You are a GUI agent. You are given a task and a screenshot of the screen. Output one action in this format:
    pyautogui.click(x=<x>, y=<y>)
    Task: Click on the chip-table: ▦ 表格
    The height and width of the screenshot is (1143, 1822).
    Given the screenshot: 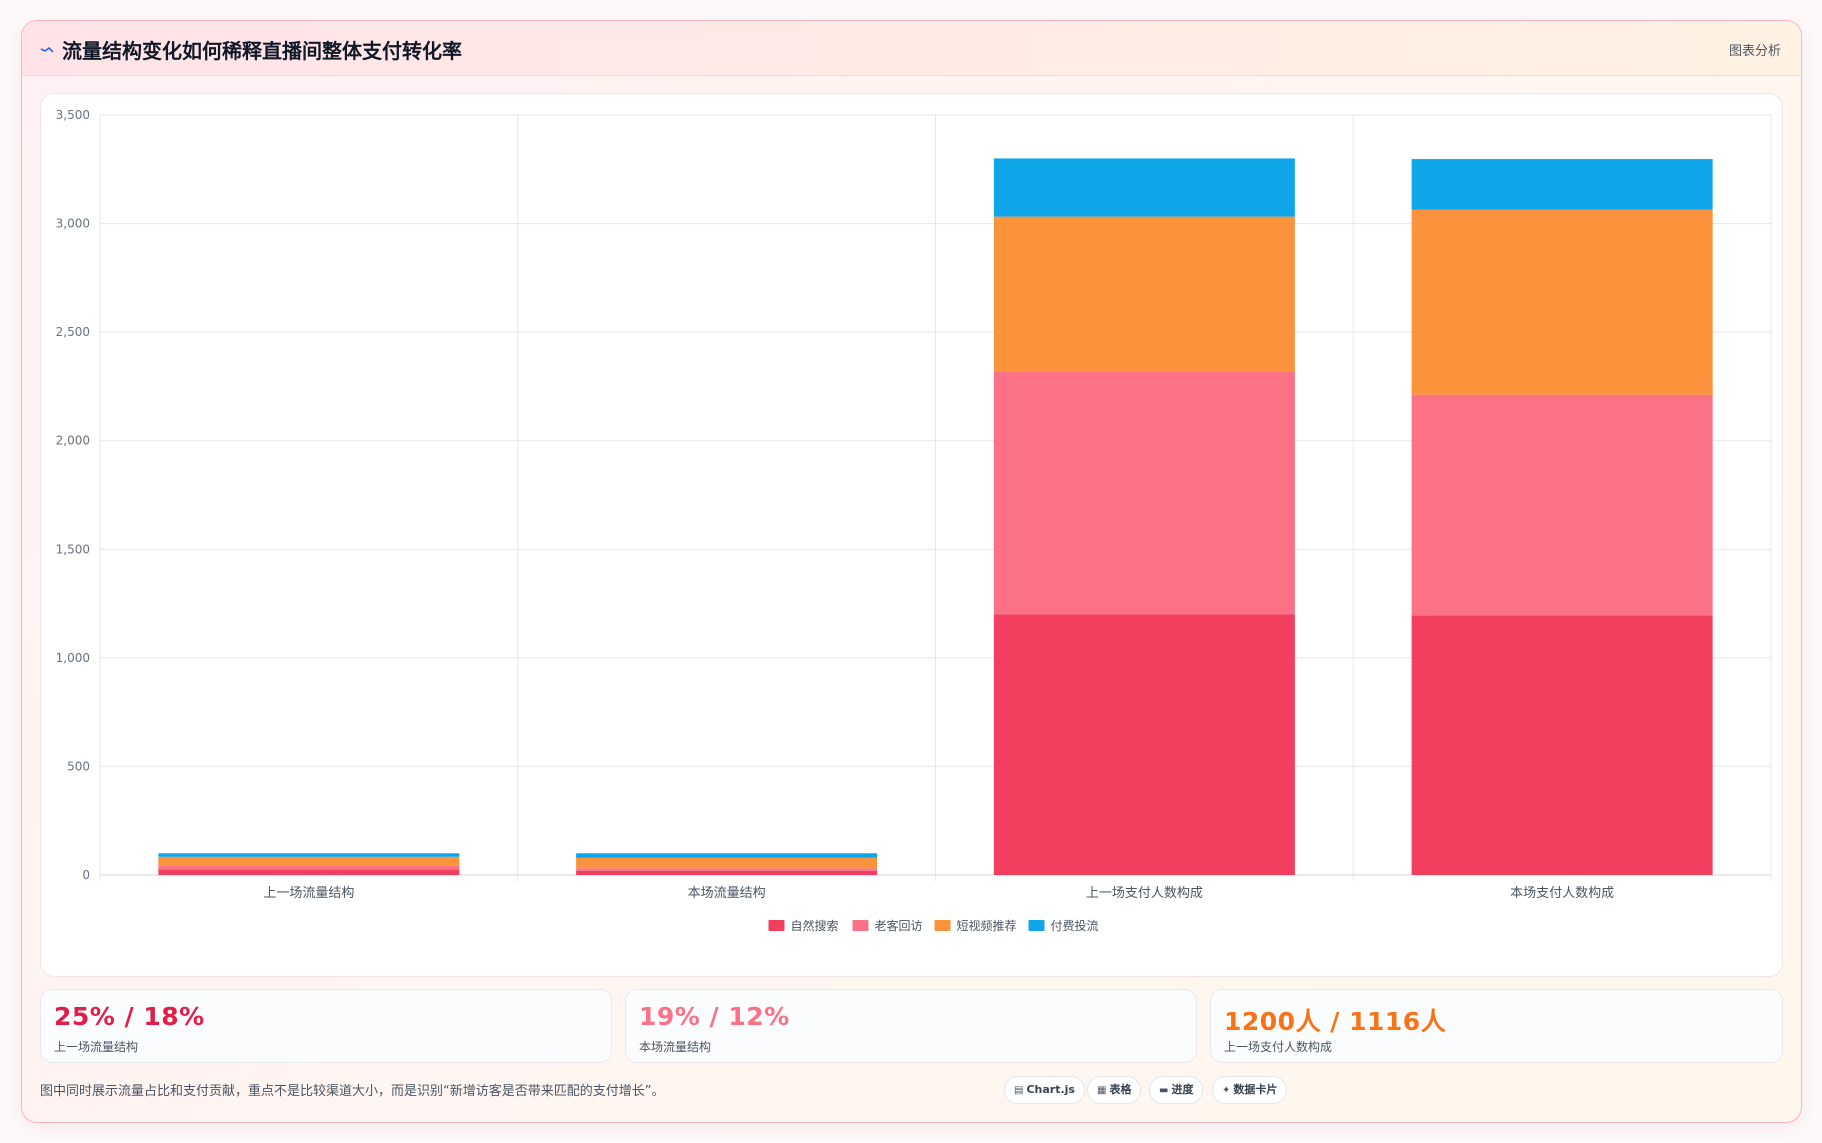 What is the action you would take?
    pyautogui.click(x=1114, y=1090)
    